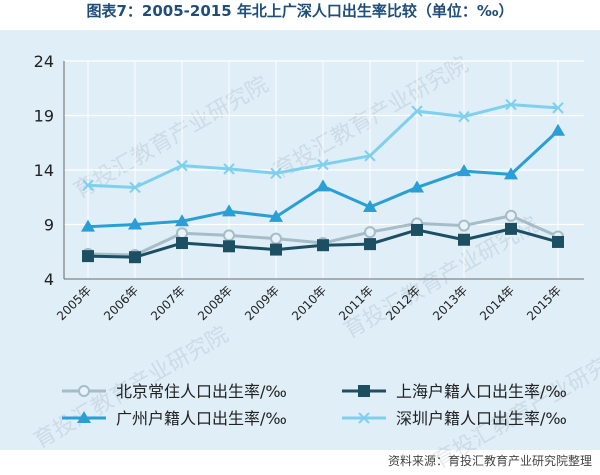 This screenshot has width=600, height=475. What do you see at coordinates (201, 391) in the screenshot?
I see `legend-label: 北京常住人口出生率/‰` at bounding box center [201, 391].